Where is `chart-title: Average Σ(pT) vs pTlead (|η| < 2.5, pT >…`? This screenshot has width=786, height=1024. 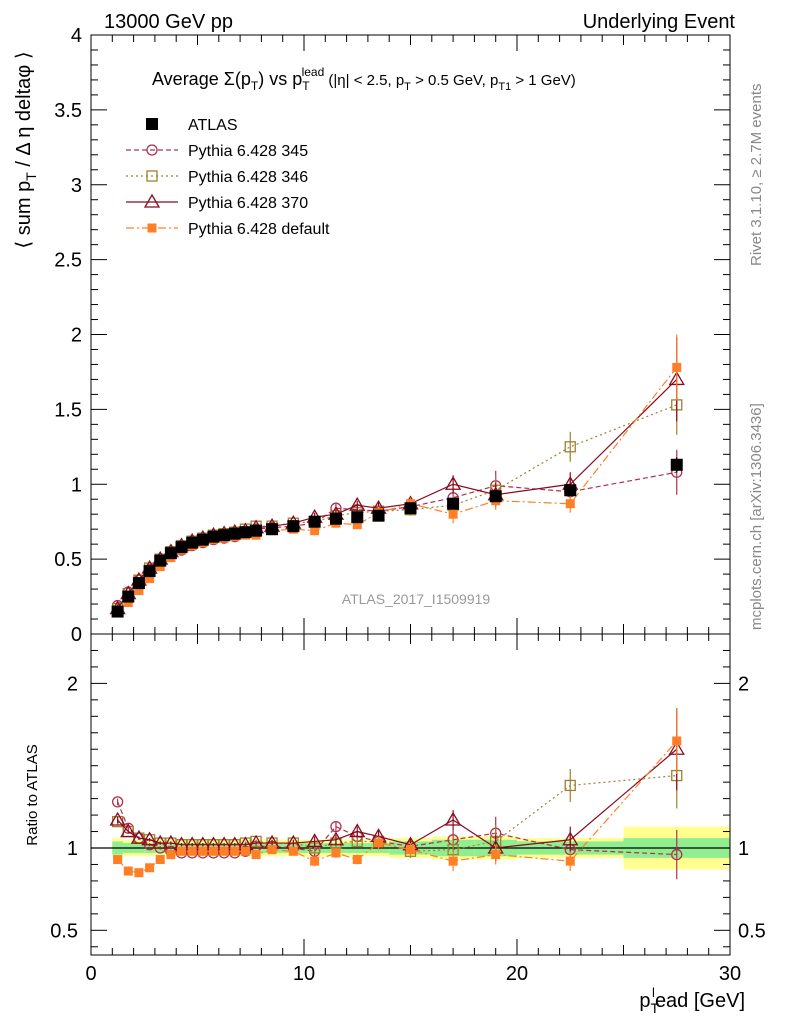 chart-title: Average Σ(pT) vs pTlead (|η| < 2.5, pT >… is located at coordinates (364, 79).